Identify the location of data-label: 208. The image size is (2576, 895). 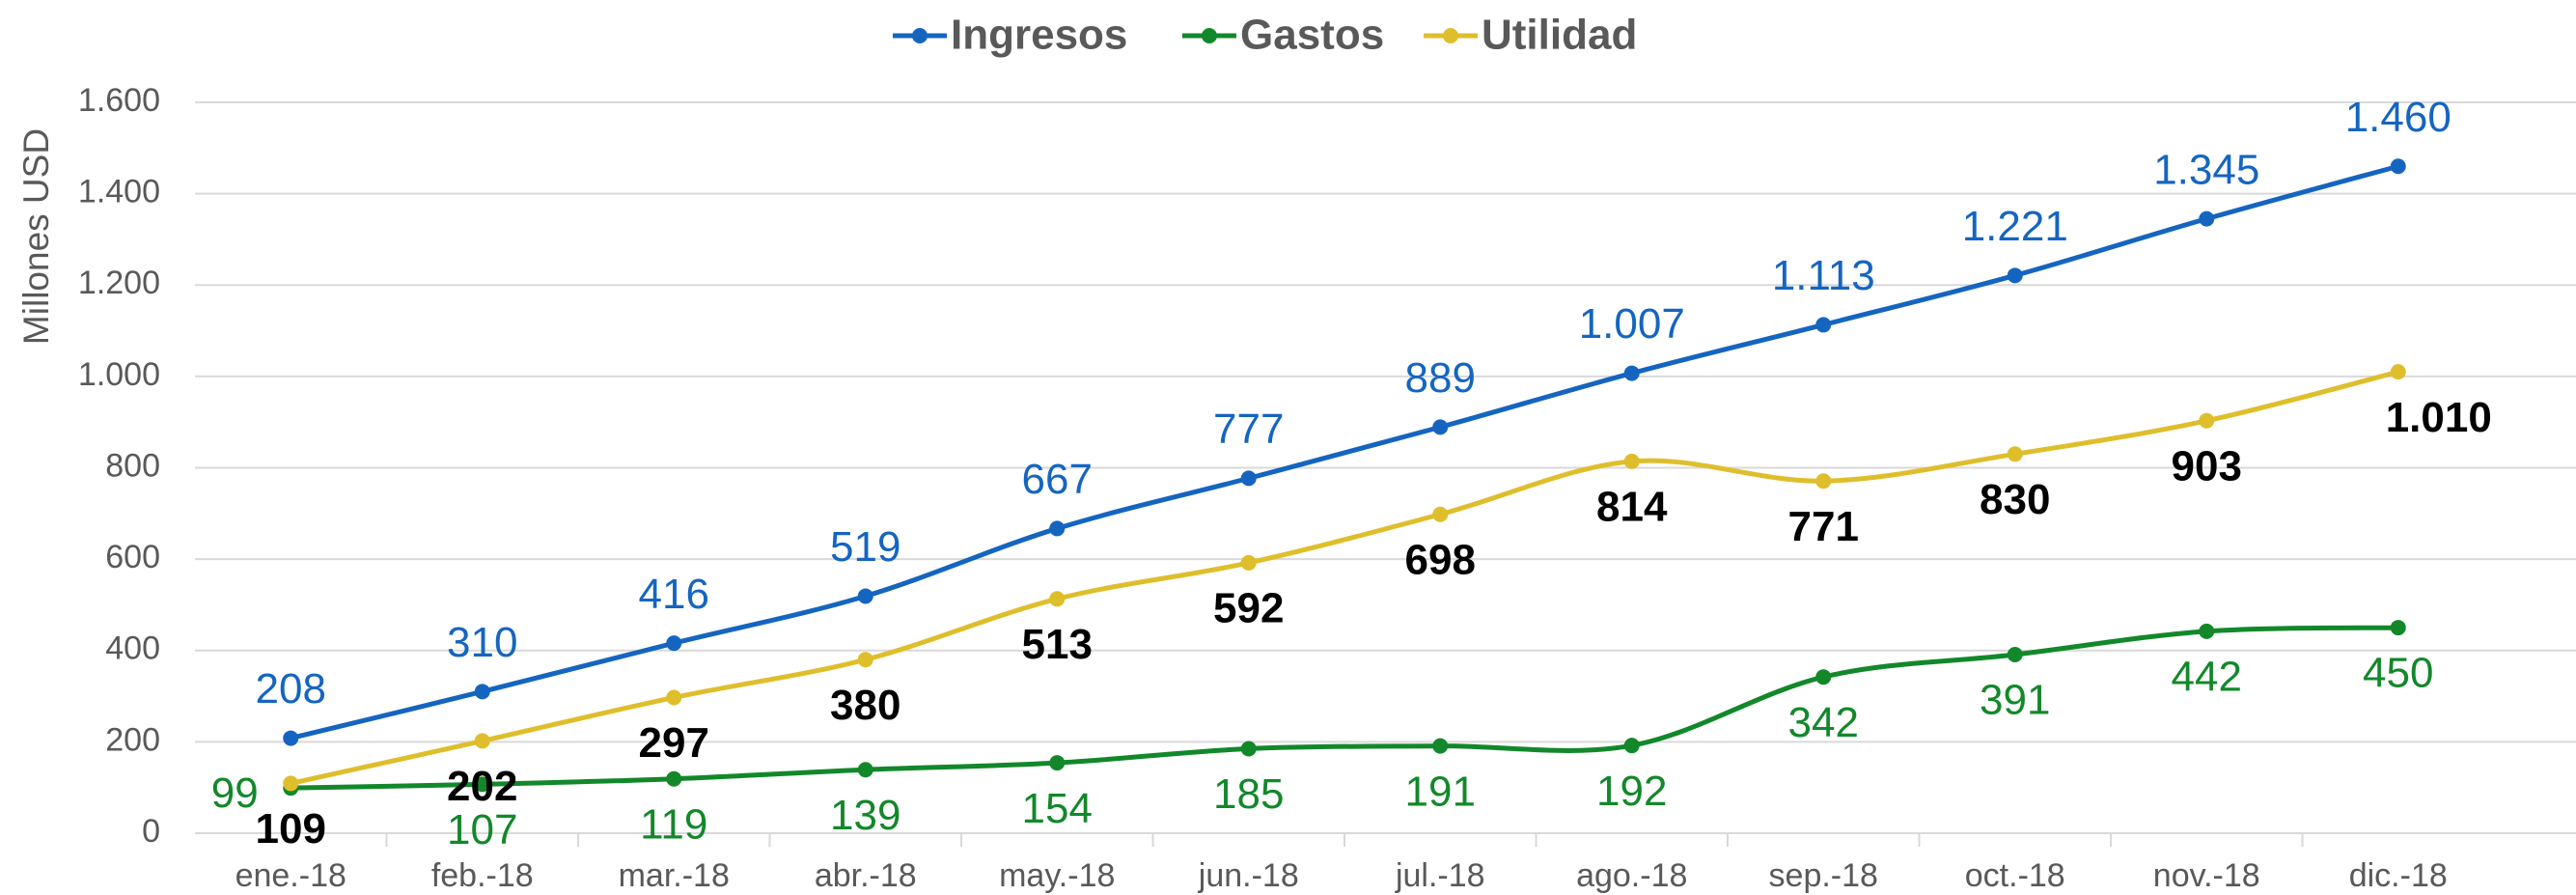
(291, 689).